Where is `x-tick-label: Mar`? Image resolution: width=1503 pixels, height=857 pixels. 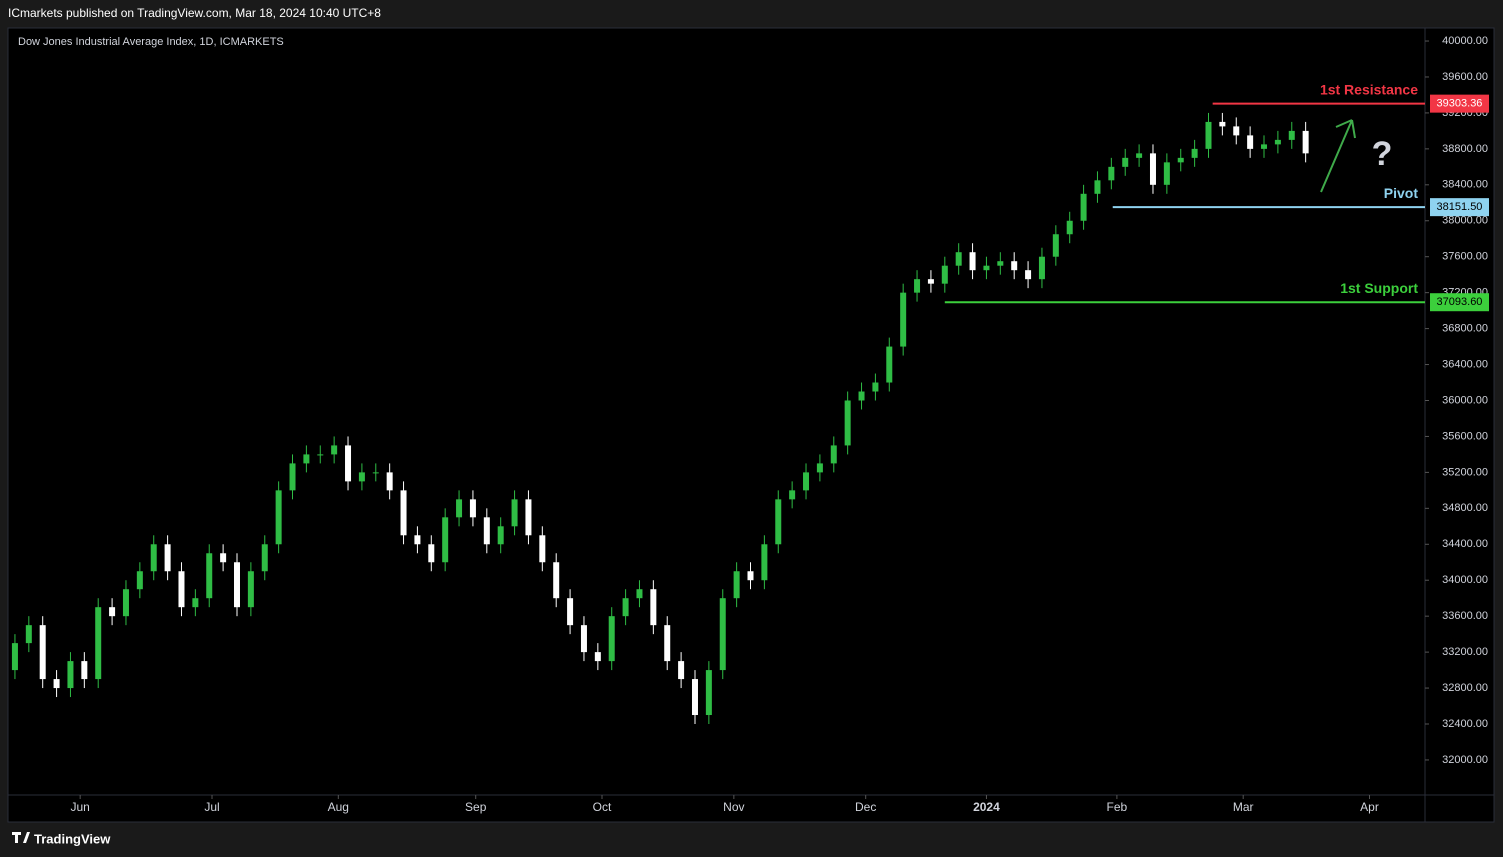
x-tick-label: Mar is located at coordinates (1243, 807).